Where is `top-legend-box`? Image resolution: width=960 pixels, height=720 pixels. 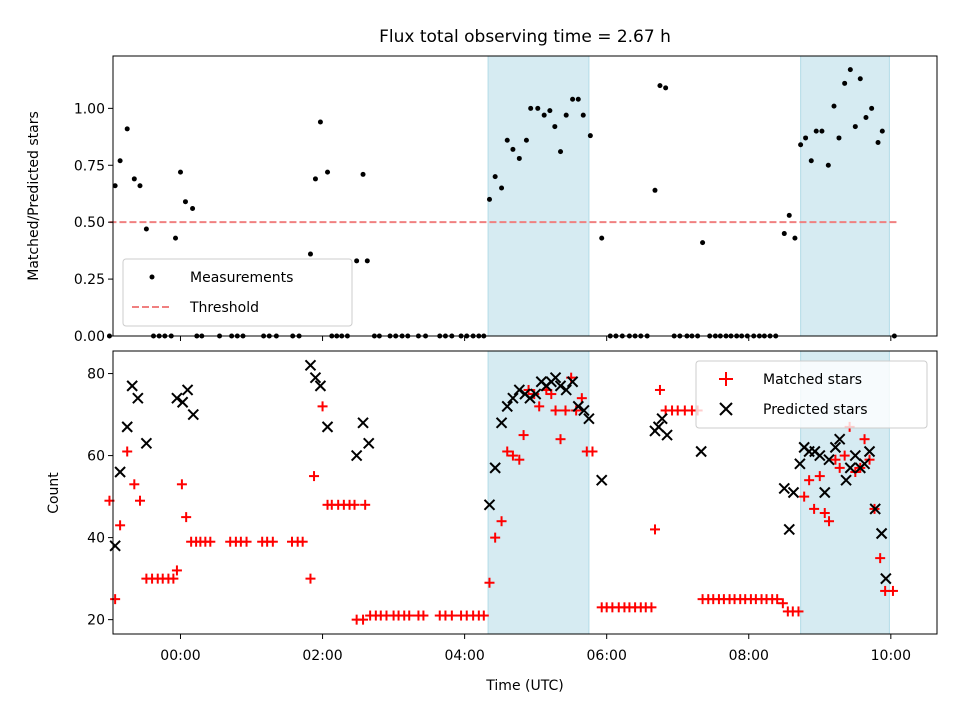 top-legend-box is located at coordinates (237, 292).